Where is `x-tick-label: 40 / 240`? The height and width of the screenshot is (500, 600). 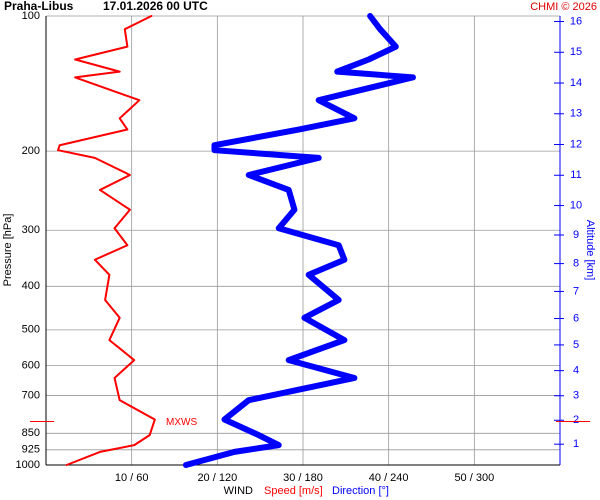
x-tick-label: 40 / 240 is located at coordinates (389, 478).